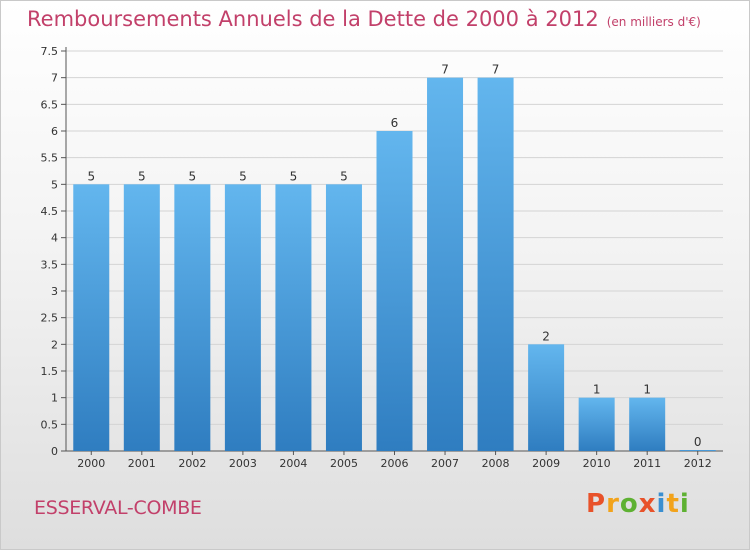  Describe the element at coordinates (629, 504) in the screenshot. I see `logo-letter: o` at that location.